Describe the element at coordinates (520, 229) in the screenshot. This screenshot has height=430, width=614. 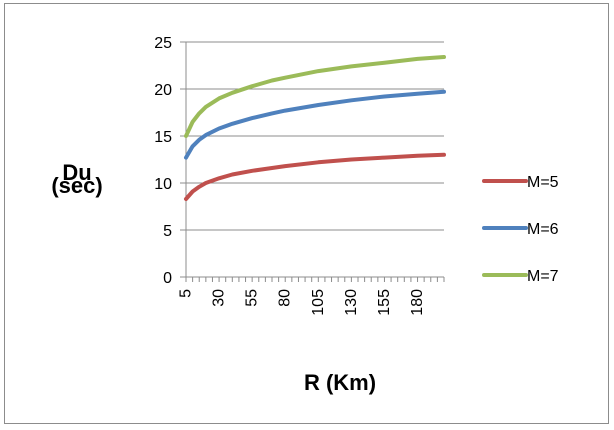
I see `legend: M=5 M=6 M=7` at that location.